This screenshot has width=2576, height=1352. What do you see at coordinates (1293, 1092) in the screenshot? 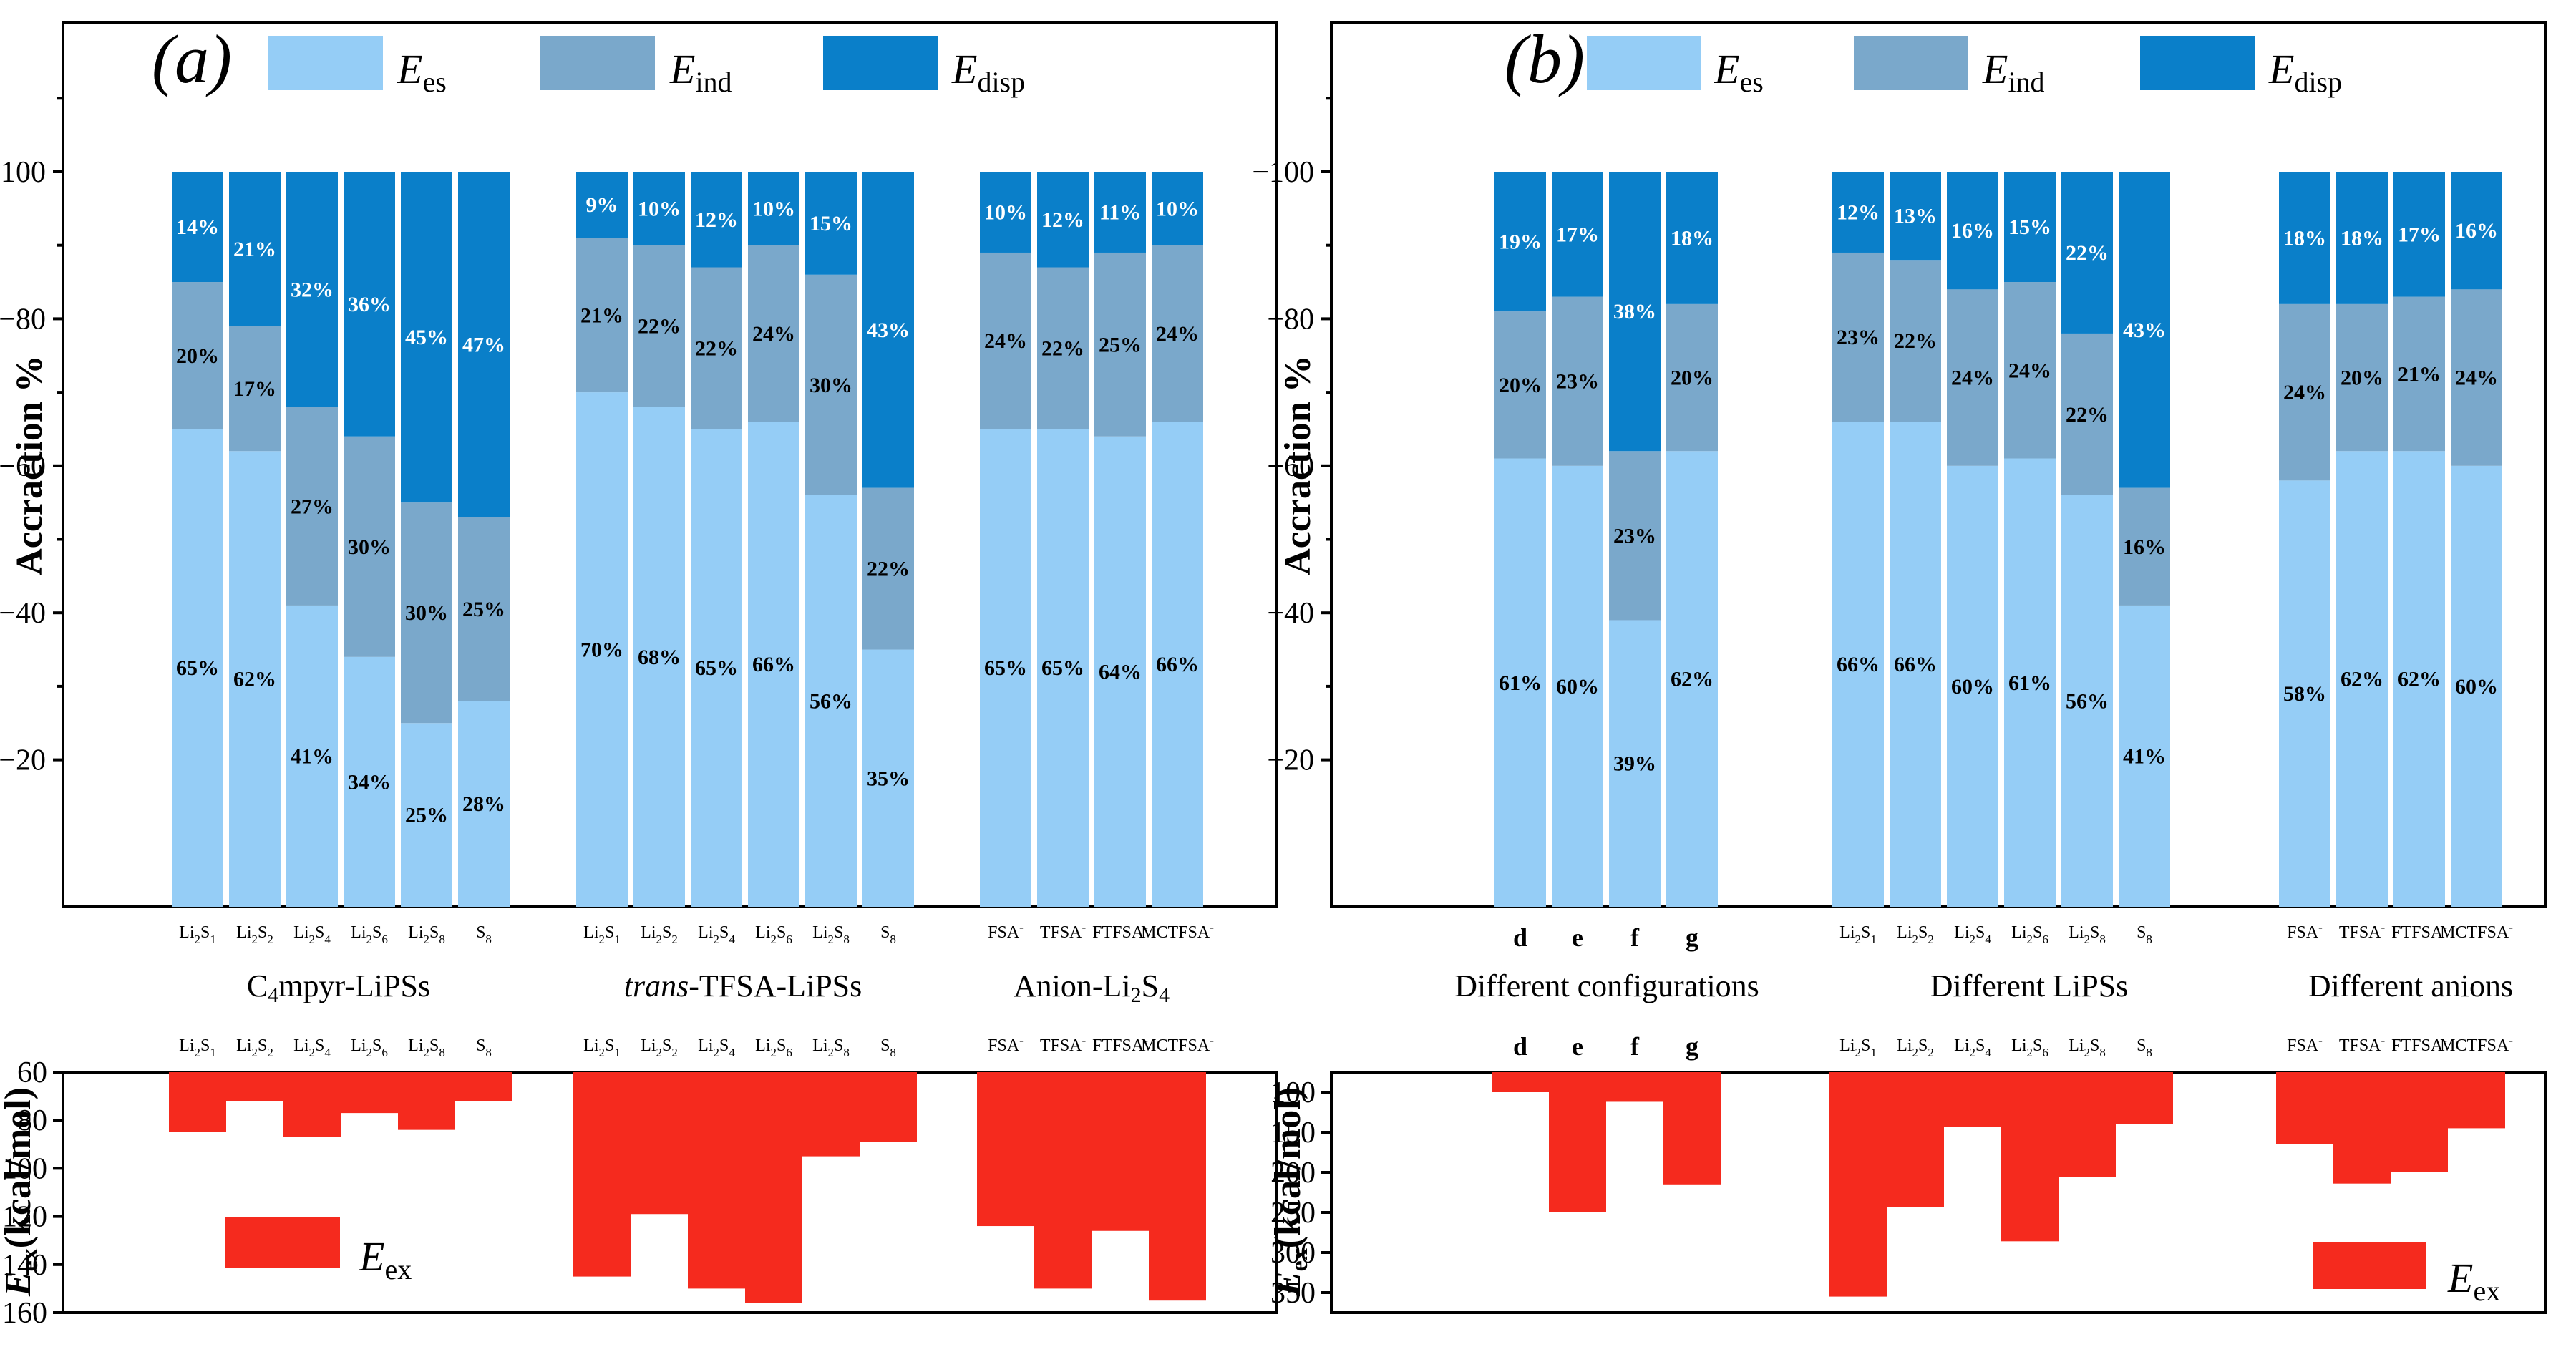
I see `ex-y-tick-label: 100` at bounding box center [1293, 1092].